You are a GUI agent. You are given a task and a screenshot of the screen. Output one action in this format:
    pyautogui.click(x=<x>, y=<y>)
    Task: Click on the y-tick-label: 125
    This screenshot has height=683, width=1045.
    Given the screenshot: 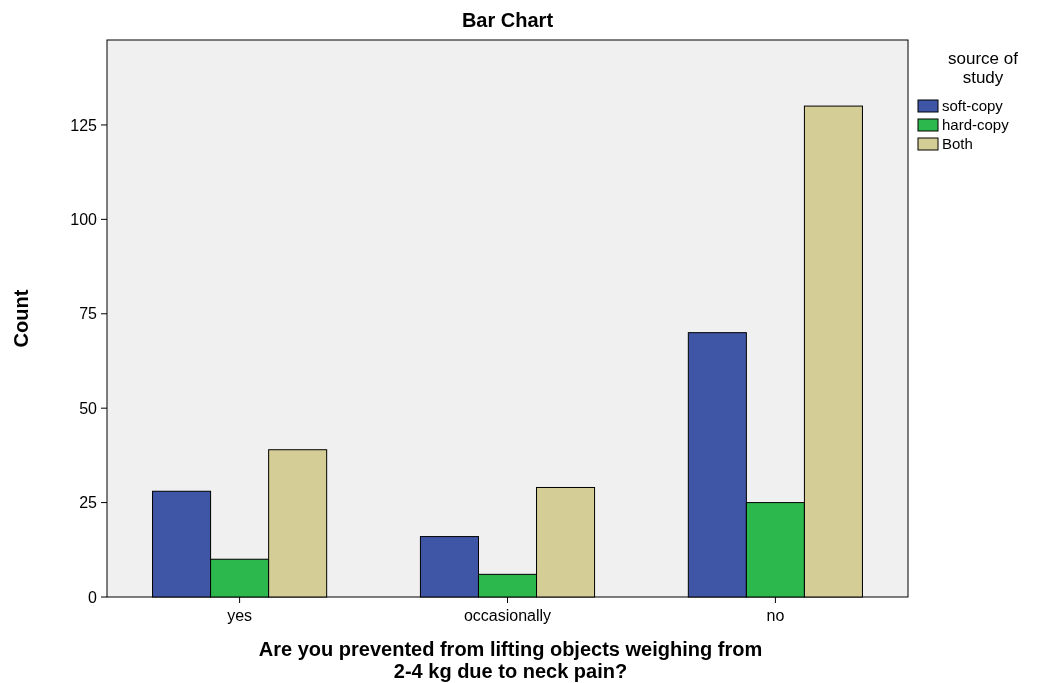 What is the action you would take?
    pyautogui.click(x=84, y=125)
    